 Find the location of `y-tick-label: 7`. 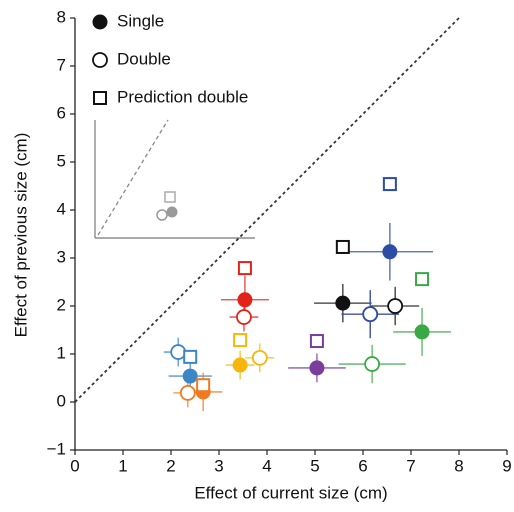

y-tick-label: 7 is located at coordinates (61, 64).